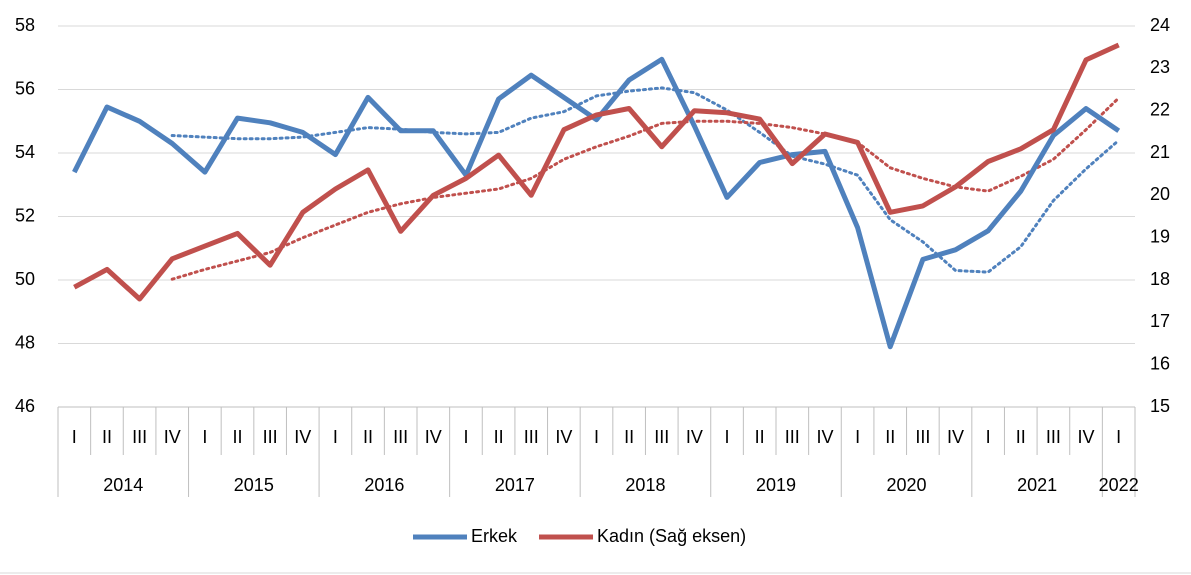 The width and height of the screenshot is (1191, 575). What do you see at coordinates (1160, 152) in the screenshot?
I see `y2-tick-label: 21` at bounding box center [1160, 152].